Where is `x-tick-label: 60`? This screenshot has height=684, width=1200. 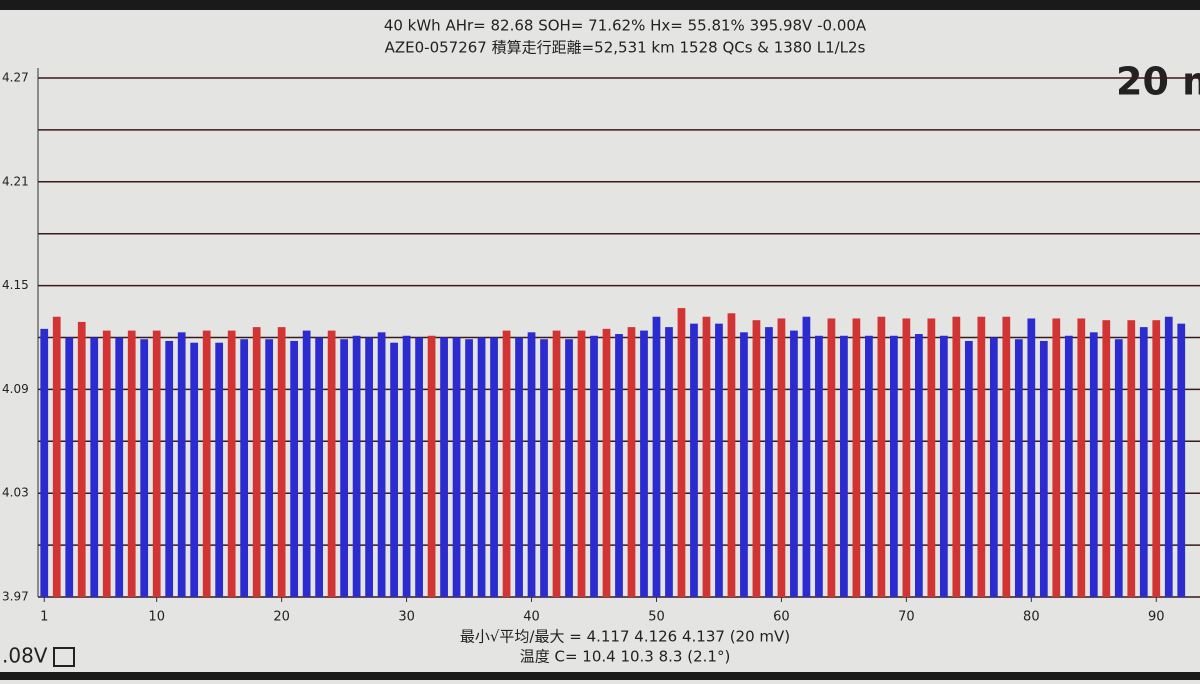
x-tick-label: 60 is located at coordinates (781, 617).